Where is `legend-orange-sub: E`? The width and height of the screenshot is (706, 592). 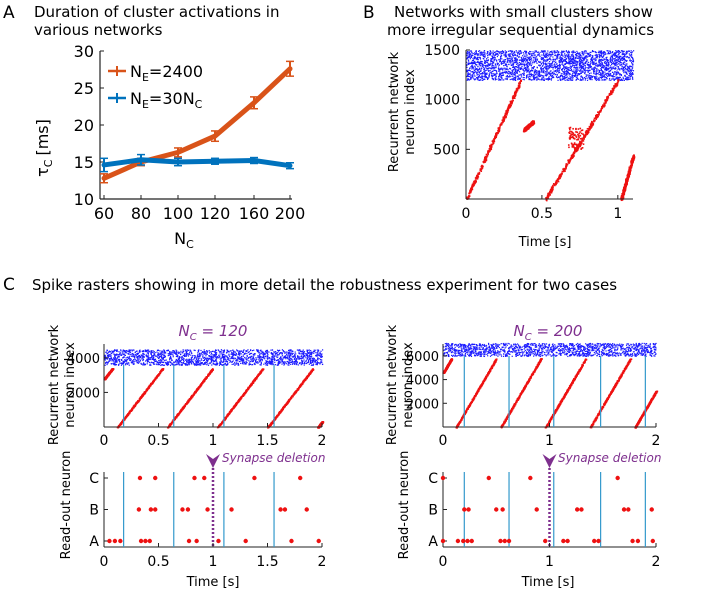 legend-orange-sub: E is located at coordinates (145, 77).